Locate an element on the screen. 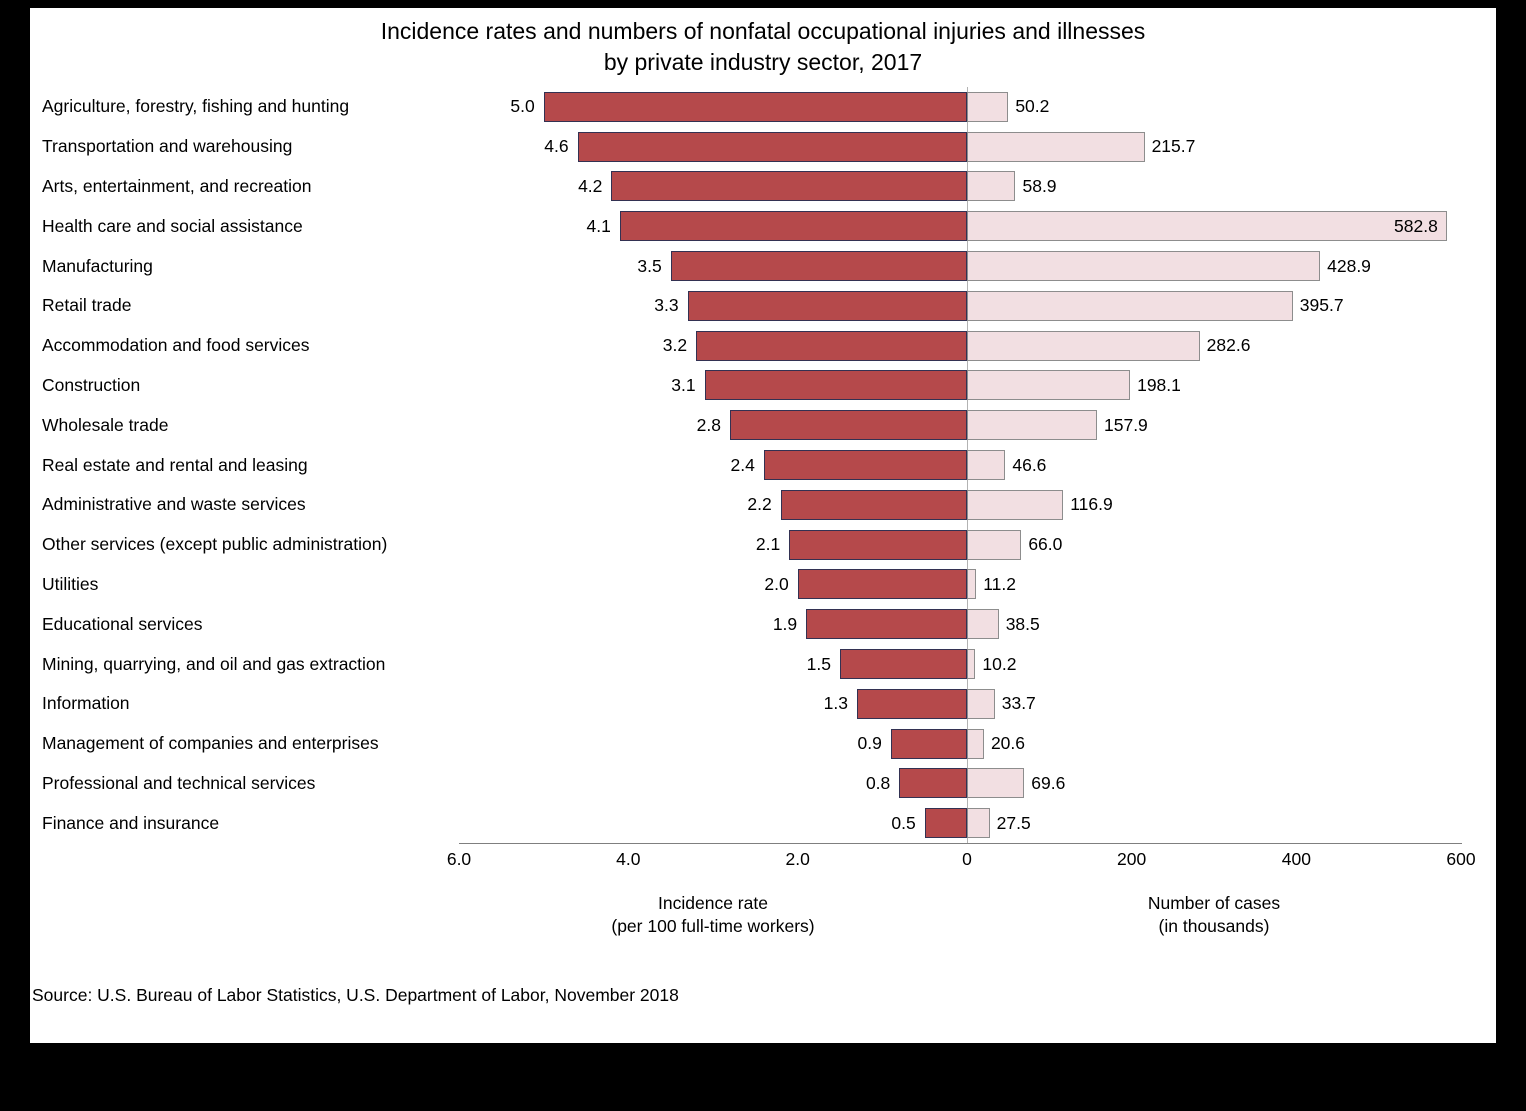 The height and width of the screenshot is (1111, 1526). rate-bar-zone: 2.1 is located at coordinates (713, 545).